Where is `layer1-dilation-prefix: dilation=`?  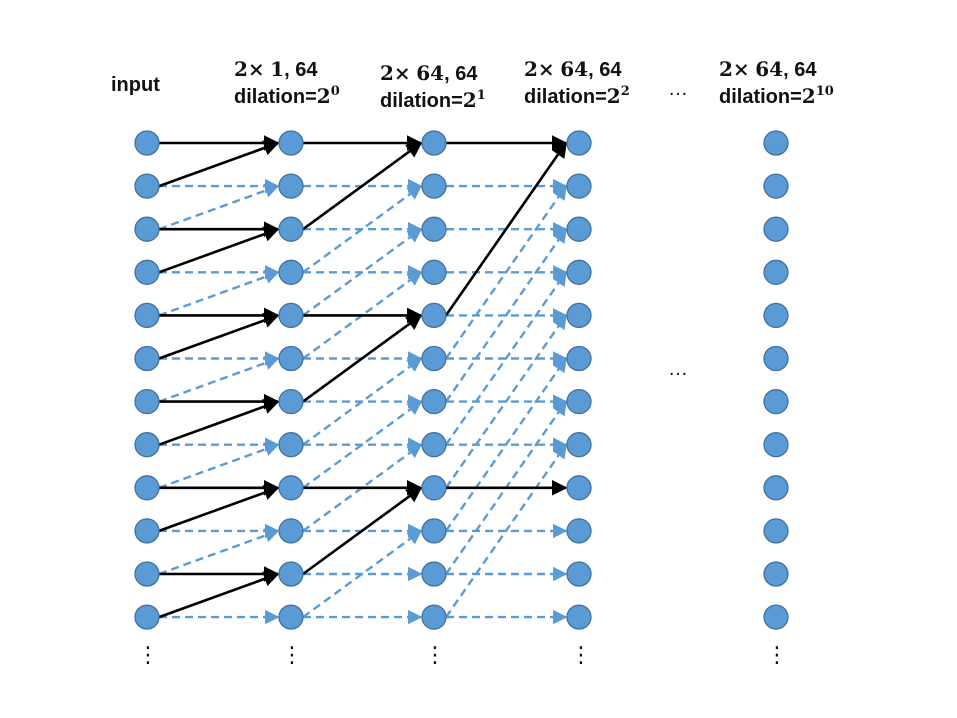
layer1-dilation-prefix: dilation= is located at coordinates (275, 97).